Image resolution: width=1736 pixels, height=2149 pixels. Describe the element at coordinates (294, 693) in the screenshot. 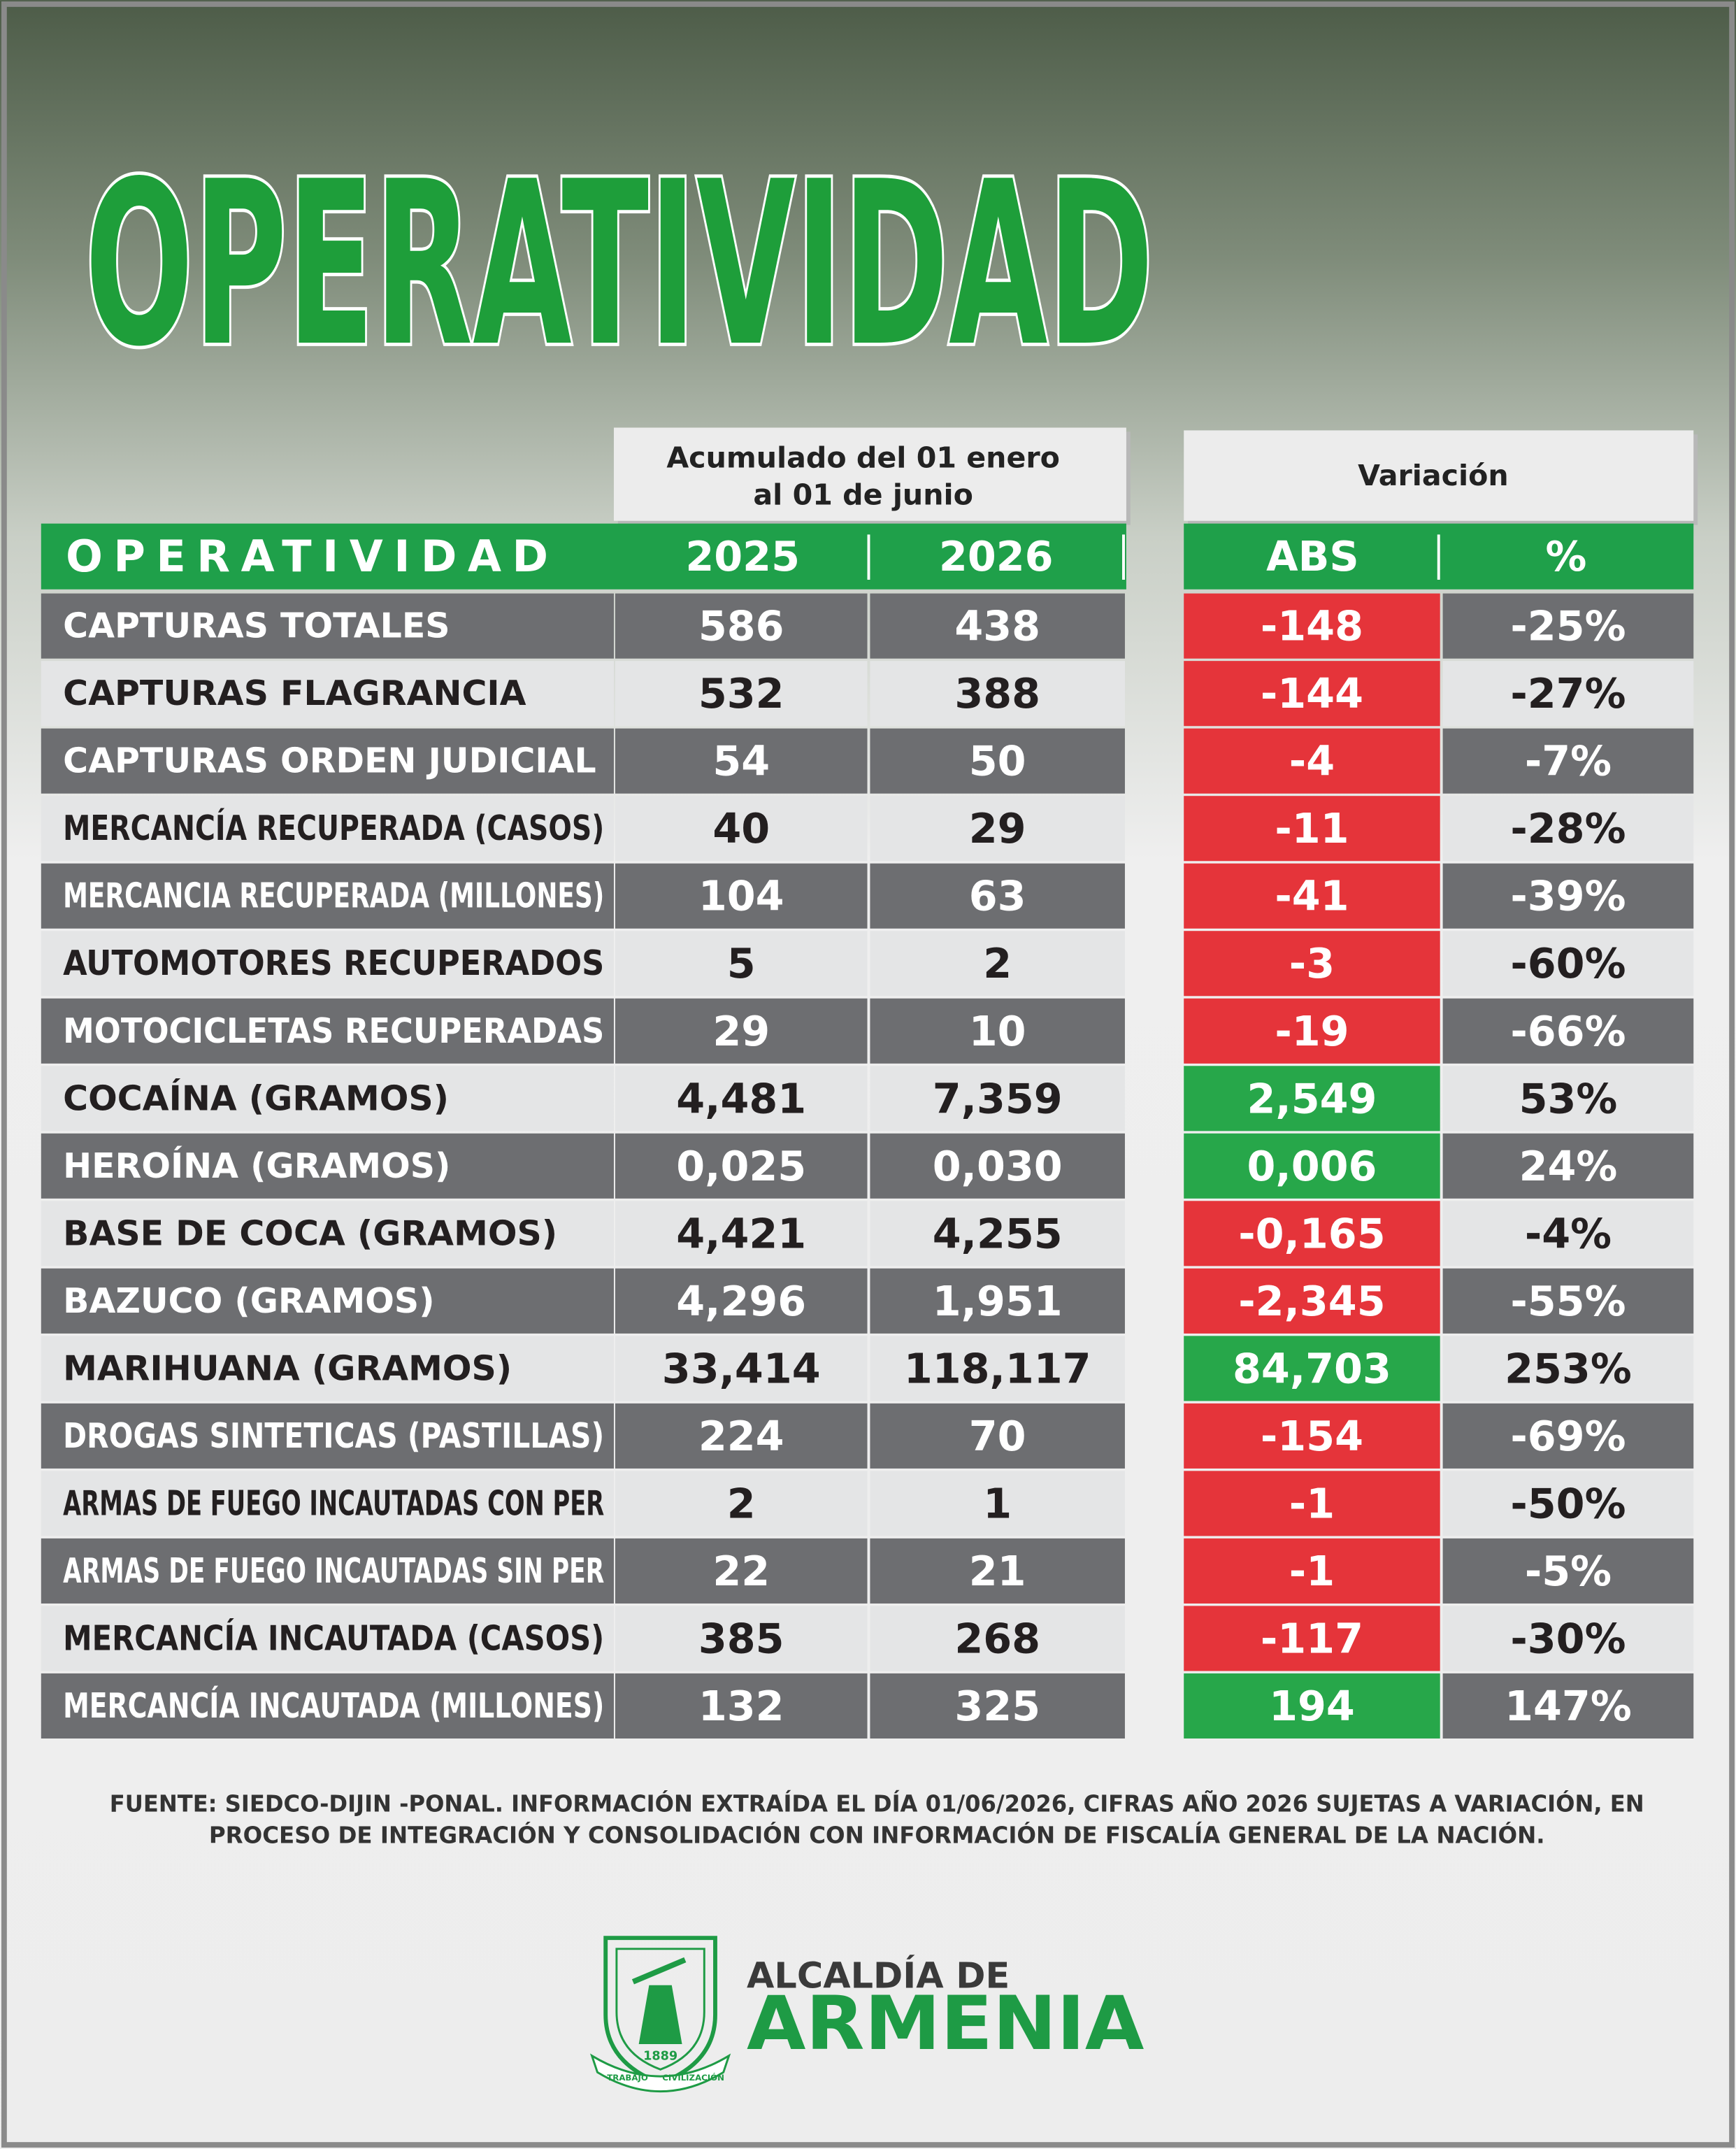

I see `row-label: CAPTURAS FLAGRANCIA` at that location.